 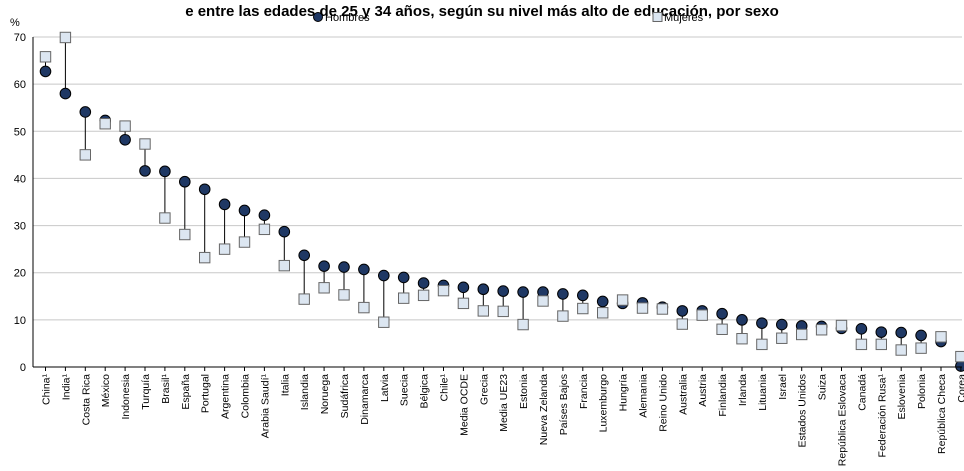 I want to click on y-tick-label: 60, so click(x=20, y=85).